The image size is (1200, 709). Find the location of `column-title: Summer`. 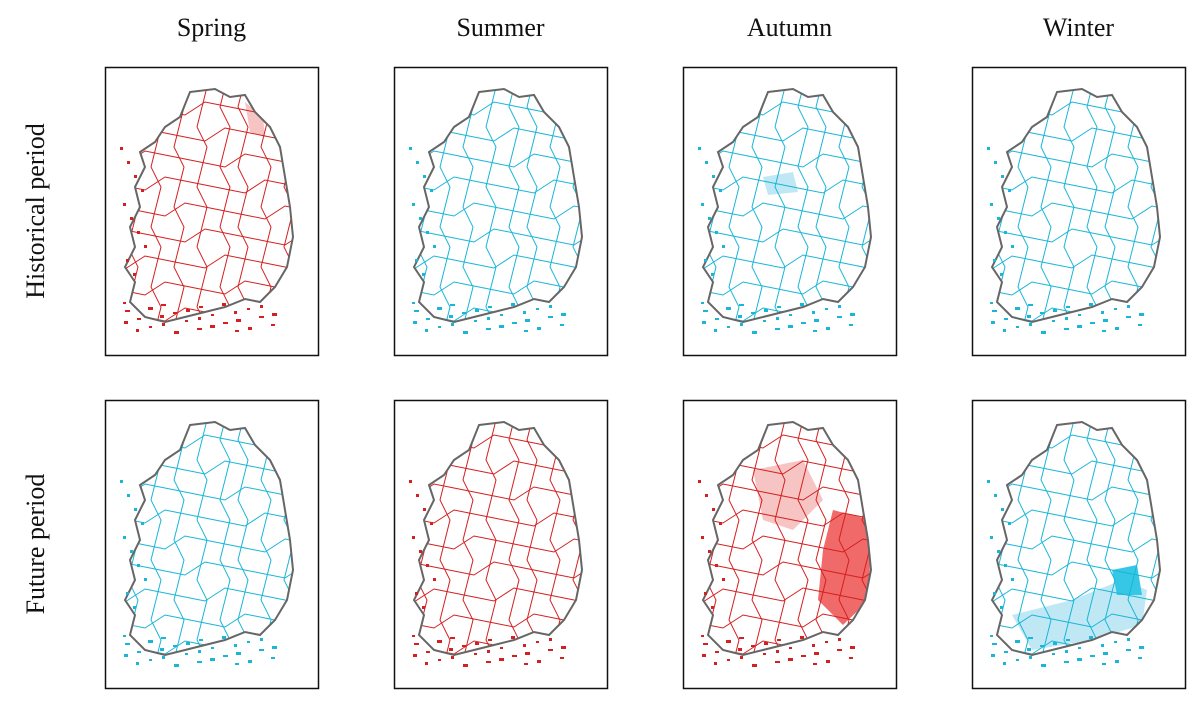

column-title: Summer is located at coordinates (500, 27).